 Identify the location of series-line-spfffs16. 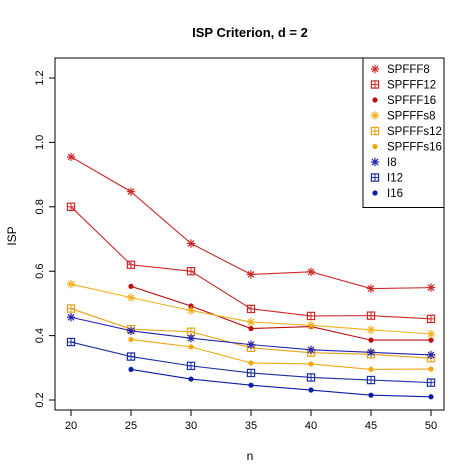
(281, 354).